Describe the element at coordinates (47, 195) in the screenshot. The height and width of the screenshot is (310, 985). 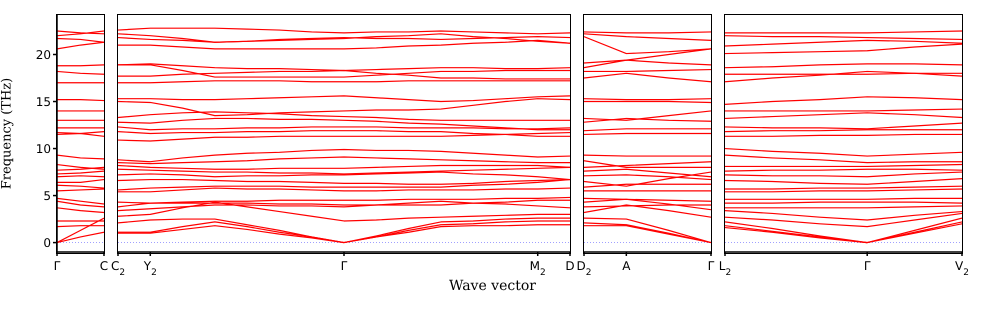
I see `y-tick-label: 5` at that location.